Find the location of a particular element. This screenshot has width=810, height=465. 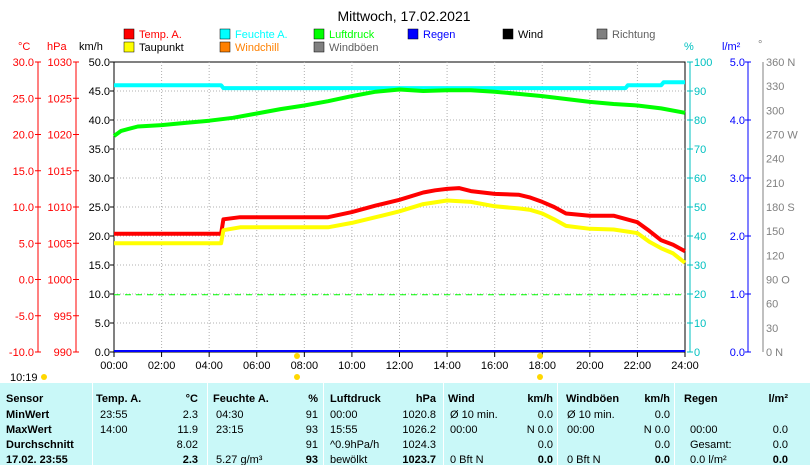

kmh-tick-label: 5.0 is located at coordinates (102, 324).